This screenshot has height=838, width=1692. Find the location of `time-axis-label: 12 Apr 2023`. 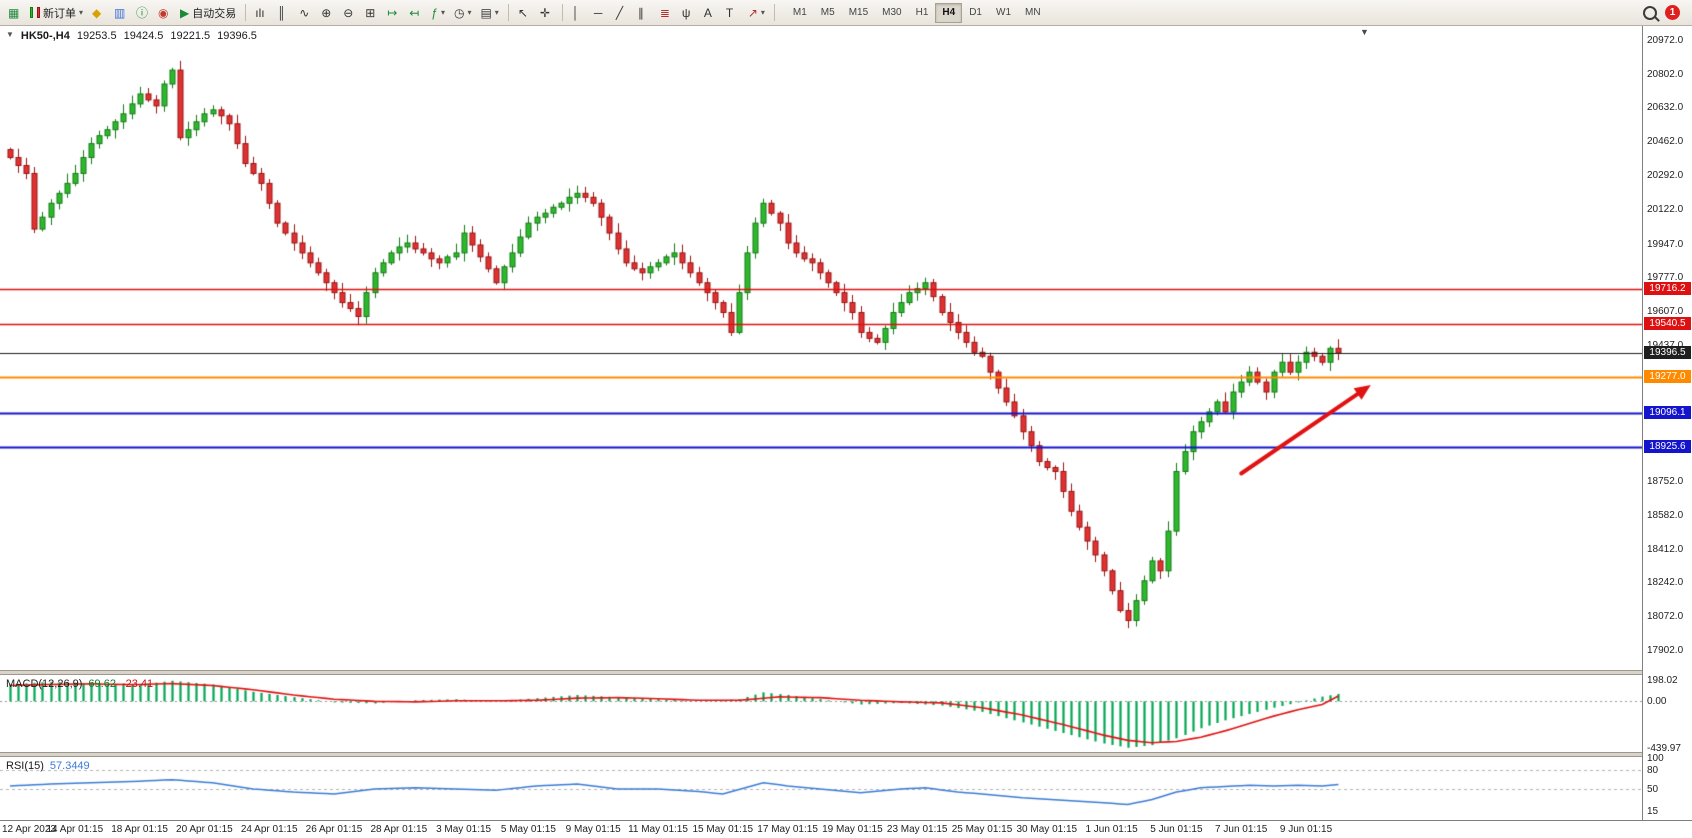

time-axis-label: 12 Apr 2023 is located at coordinates (29, 829).